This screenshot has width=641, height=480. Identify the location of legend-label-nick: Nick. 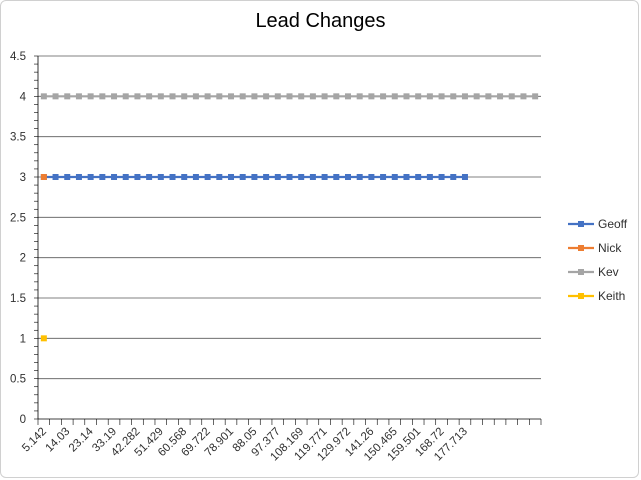
(610, 248).